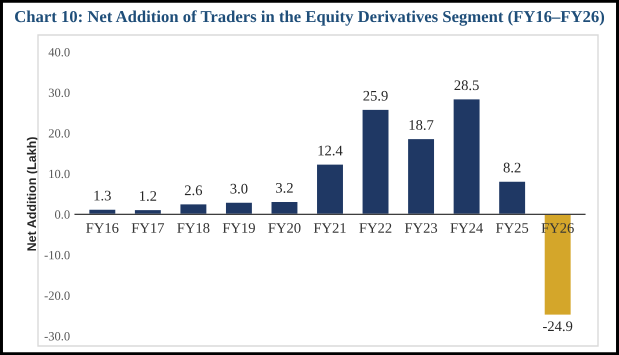 The width and height of the screenshot is (619, 355). What do you see at coordinates (375, 228) in the screenshot?
I see `x-tick-label: FY22` at bounding box center [375, 228].